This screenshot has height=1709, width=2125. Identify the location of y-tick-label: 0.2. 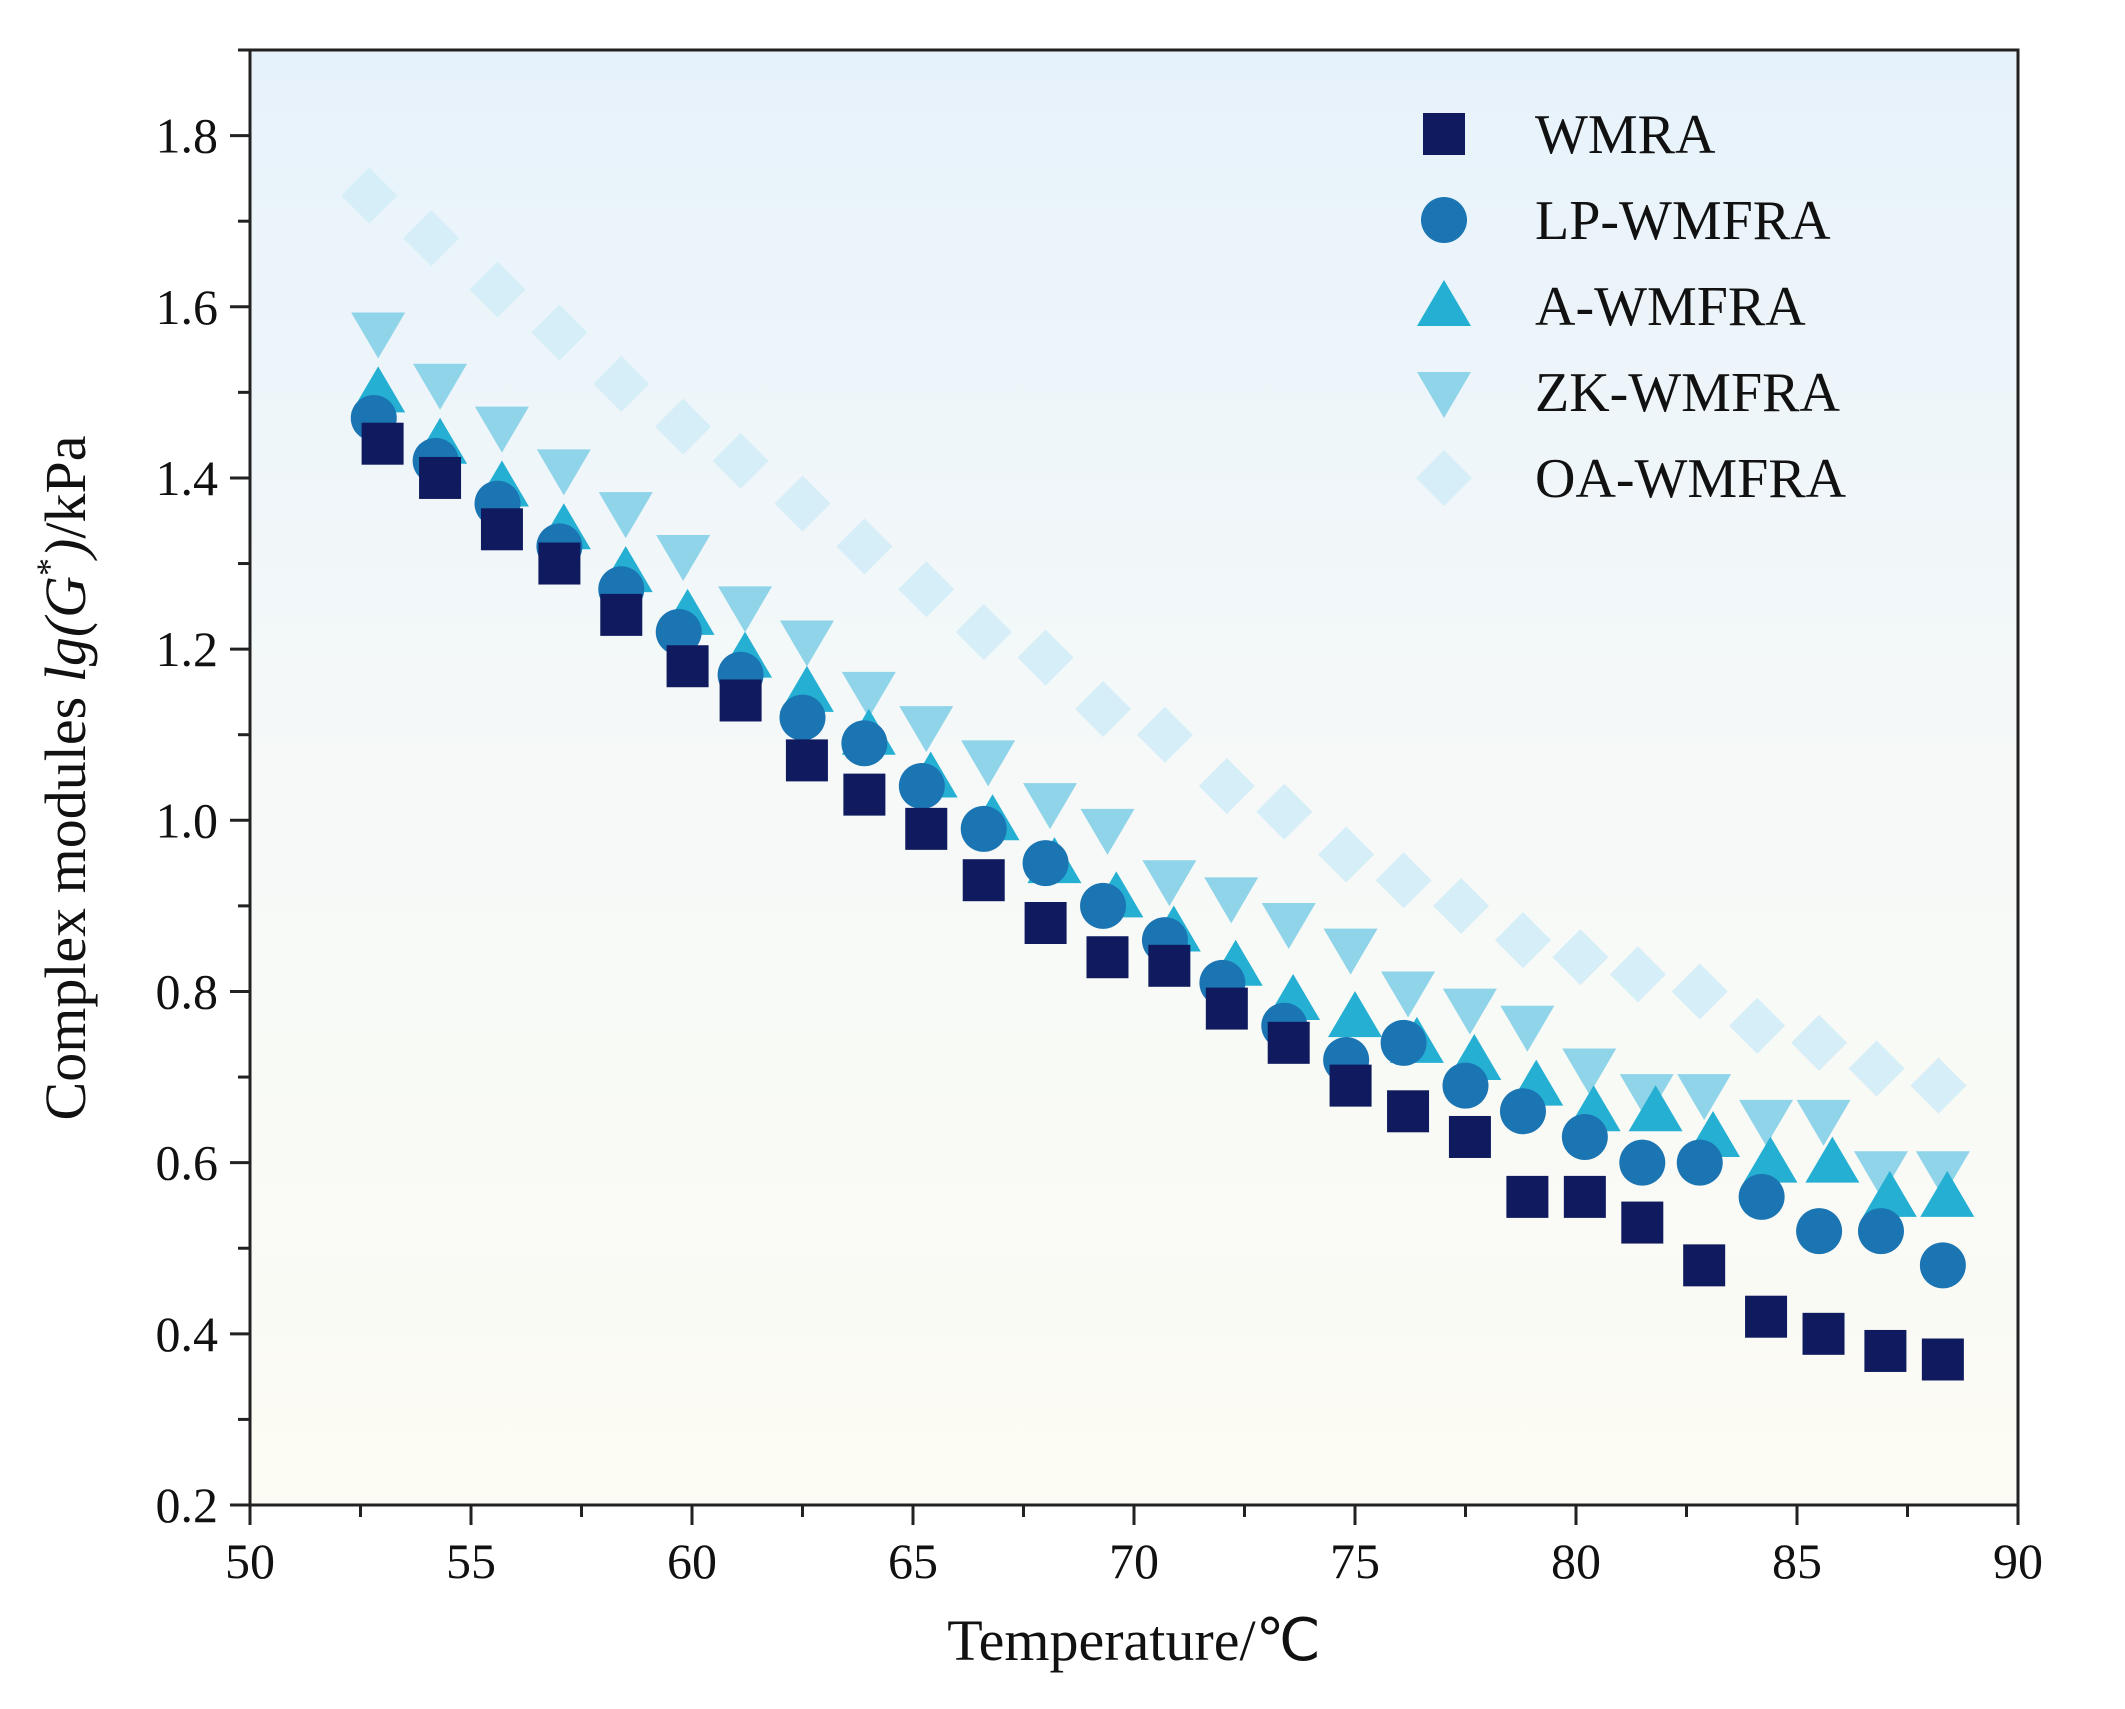
(187, 1505).